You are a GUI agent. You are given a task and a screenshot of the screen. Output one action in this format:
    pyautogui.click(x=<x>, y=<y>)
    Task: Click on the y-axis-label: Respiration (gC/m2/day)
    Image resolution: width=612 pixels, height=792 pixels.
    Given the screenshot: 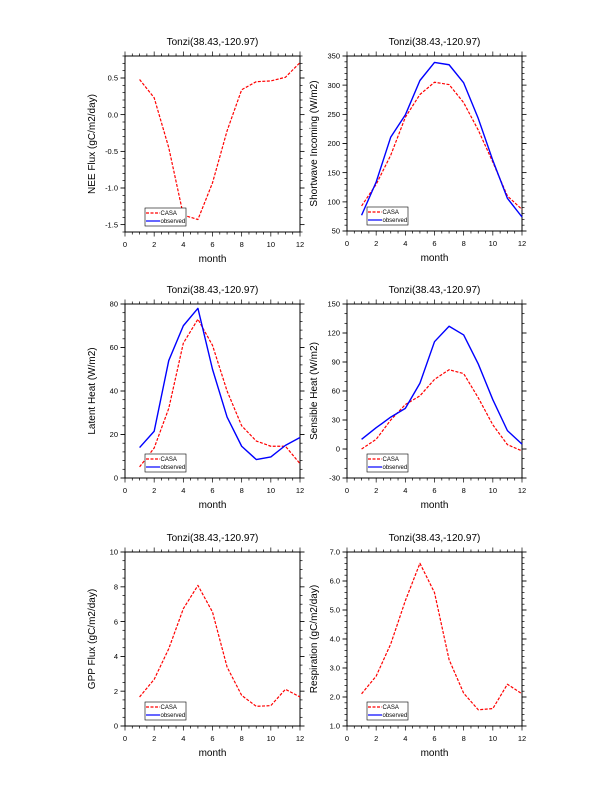 What is the action you would take?
    pyautogui.click(x=314, y=639)
    